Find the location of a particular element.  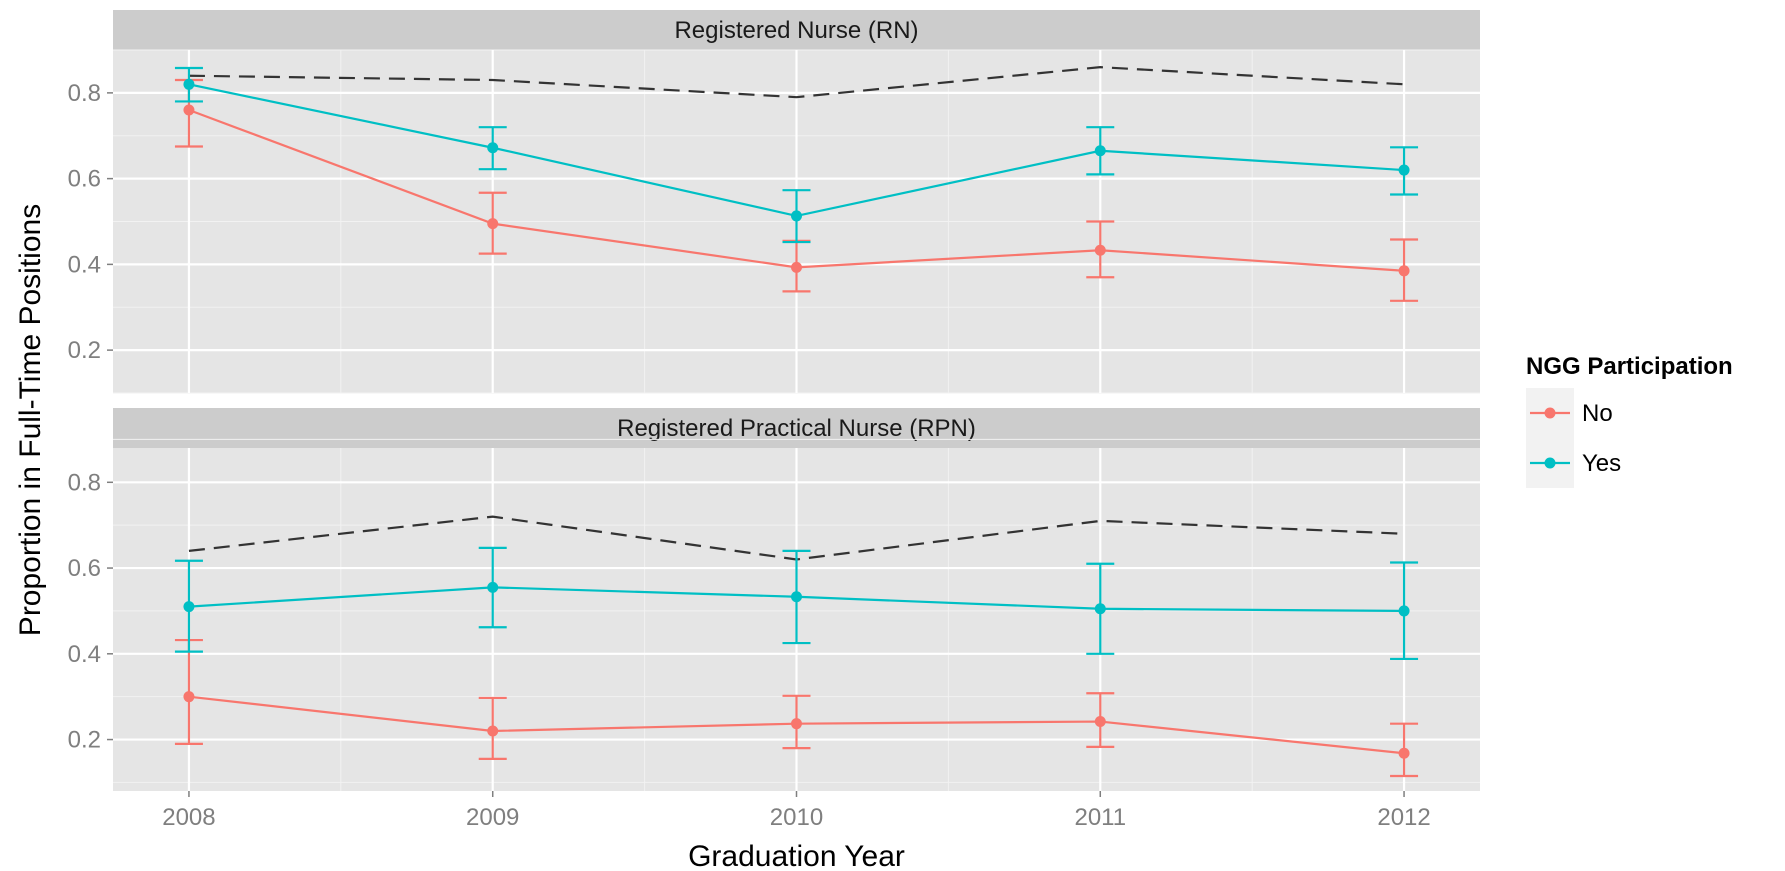

x-tick-label: 2010 is located at coordinates (796, 817).